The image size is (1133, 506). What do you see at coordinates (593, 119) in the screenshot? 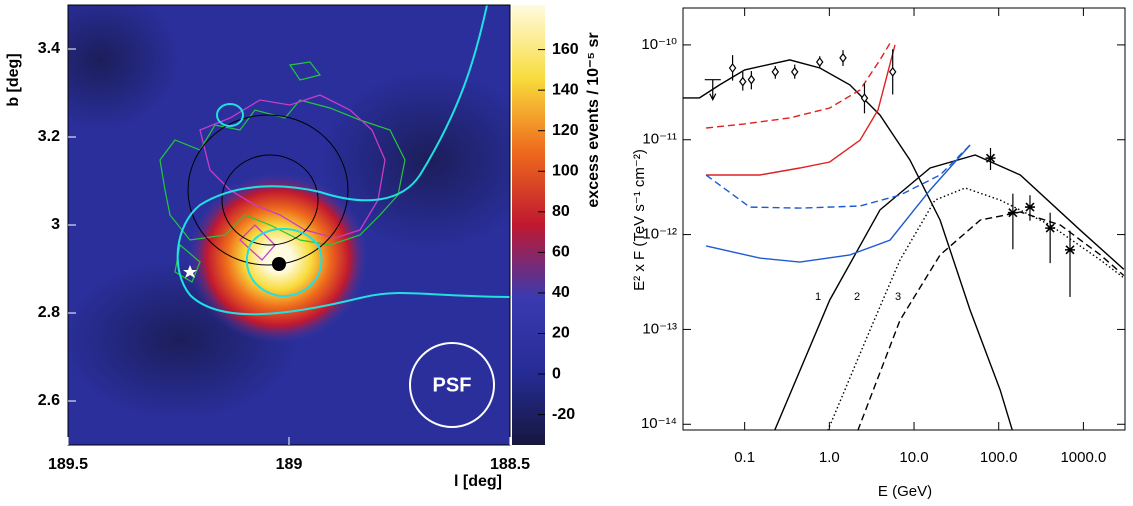
I see `colorbar-label: excess events / 10⁻⁵ sr` at bounding box center [593, 119].